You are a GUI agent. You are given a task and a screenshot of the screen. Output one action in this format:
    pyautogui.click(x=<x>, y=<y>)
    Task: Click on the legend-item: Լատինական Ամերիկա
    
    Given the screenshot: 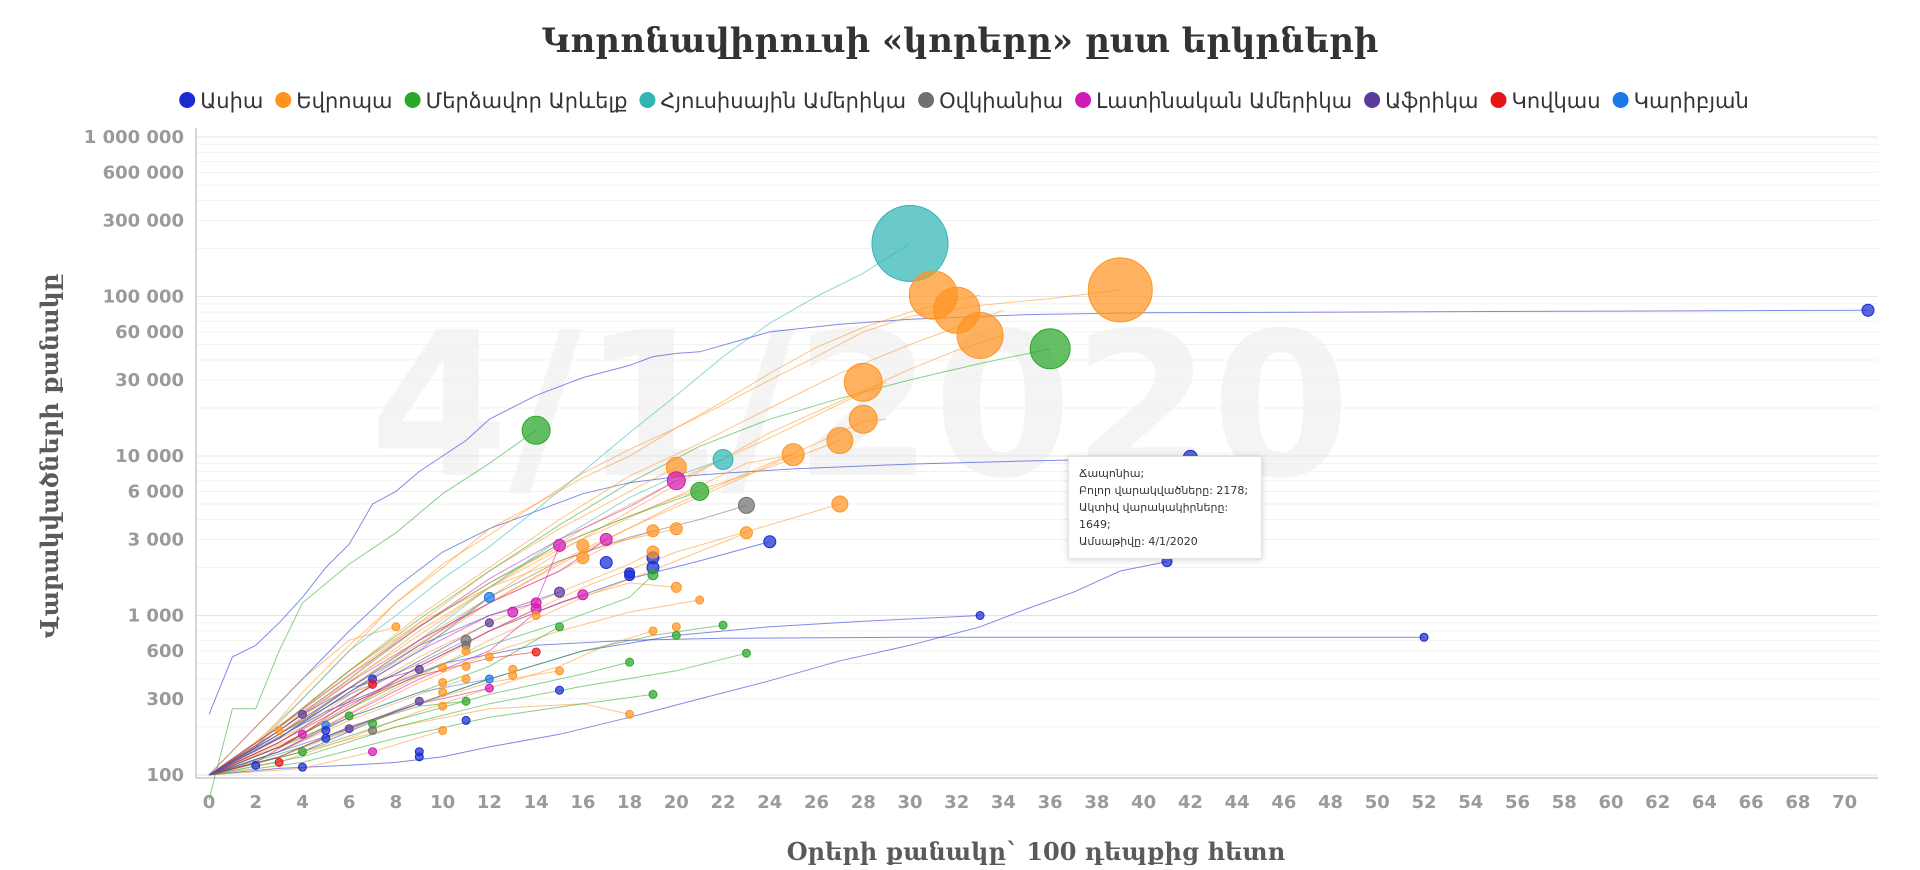 What is the action you would take?
    pyautogui.click(x=1213, y=101)
    